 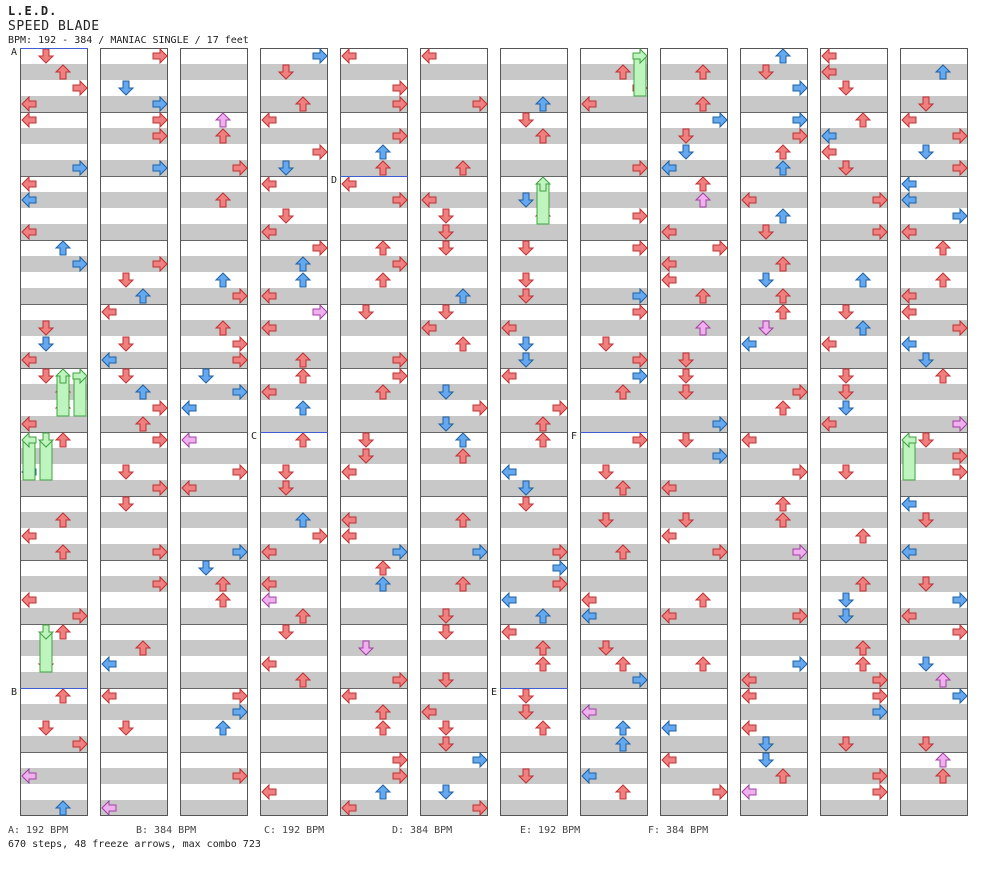 I want to click on section-marker-f: F, so click(x=574, y=436).